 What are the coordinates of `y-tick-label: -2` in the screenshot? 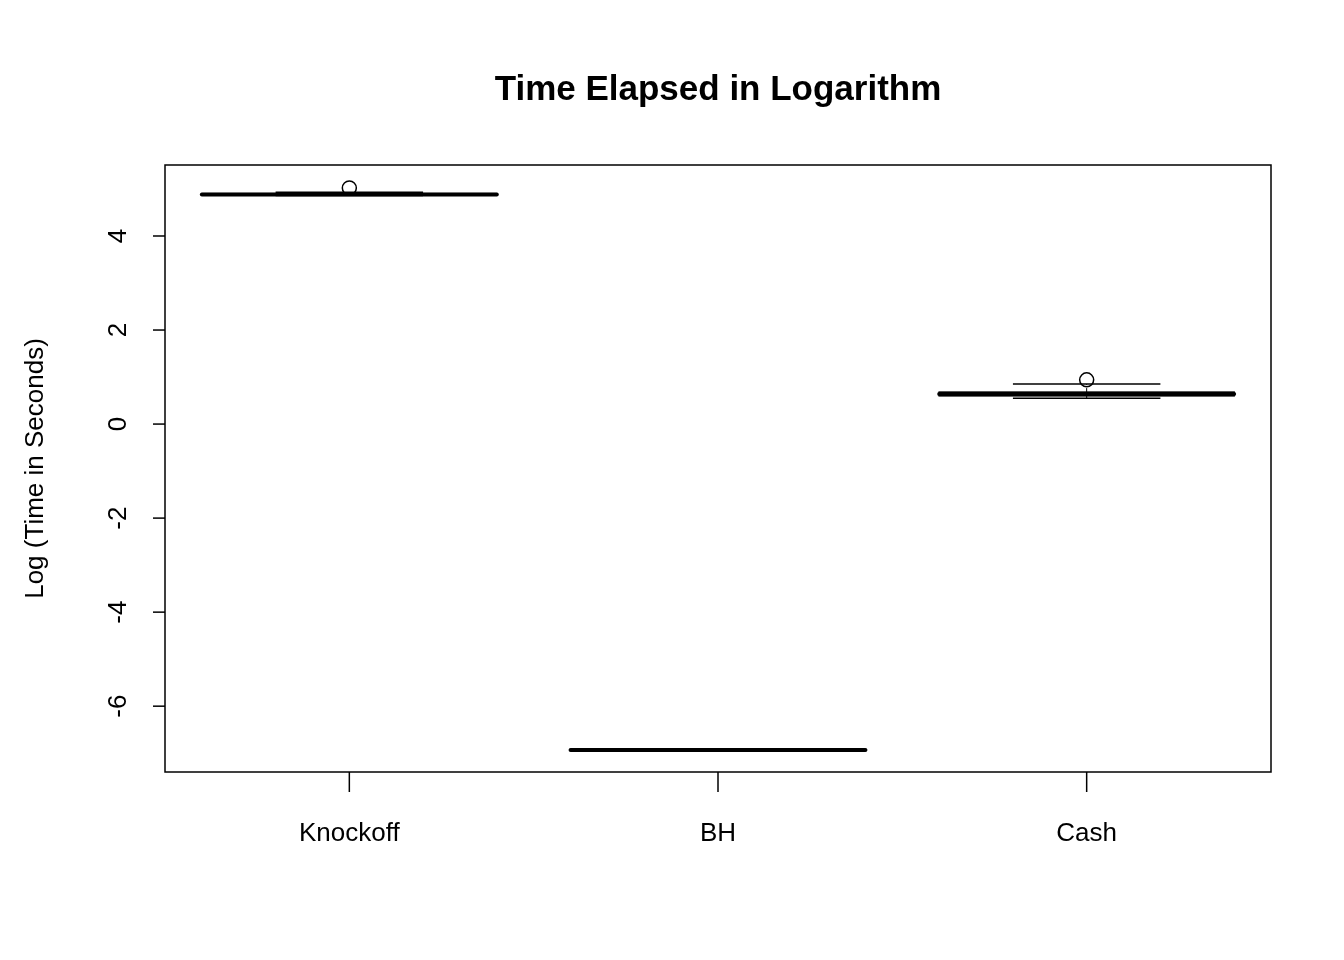 It's located at (117, 518).